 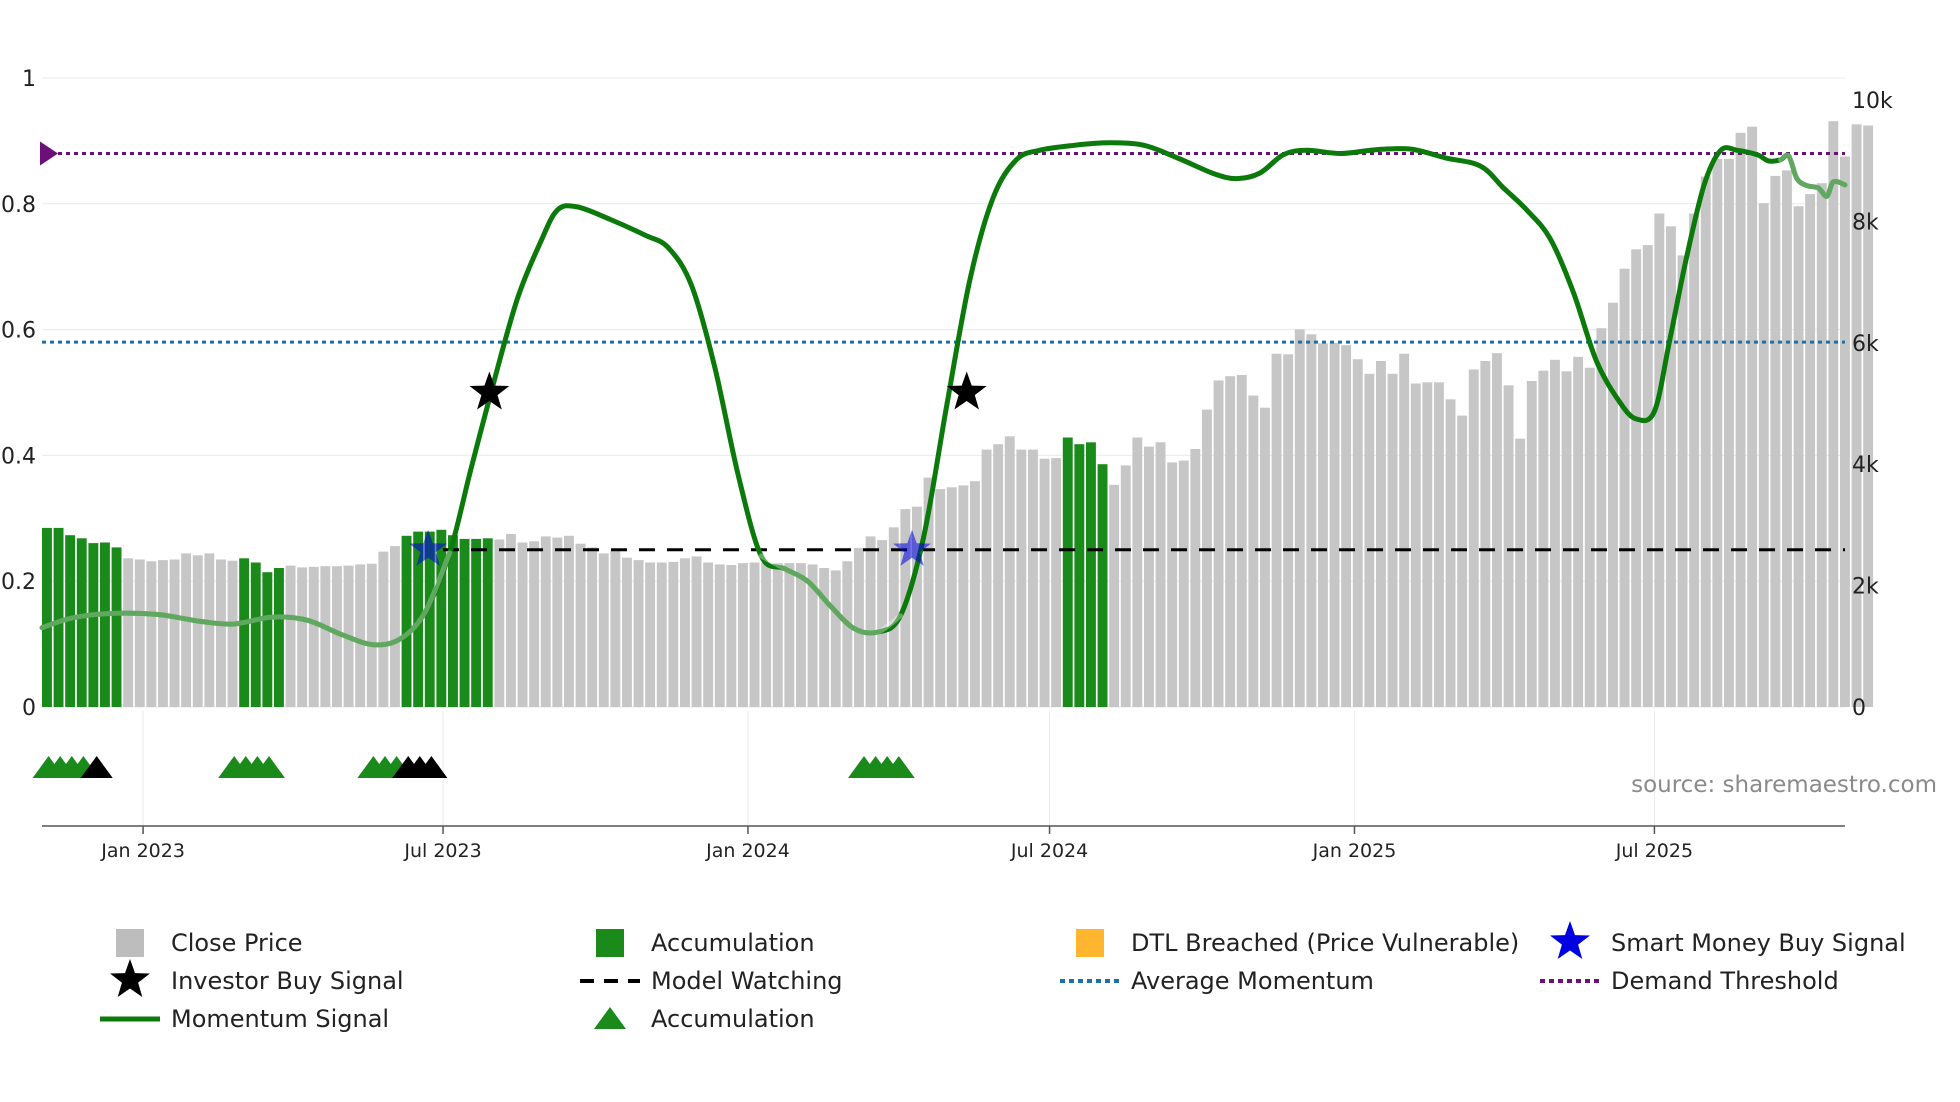 What do you see at coordinates (1325, 943) in the screenshot?
I see `legend-label: DTL Breached (Price Vulnerable)` at bounding box center [1325, 943].